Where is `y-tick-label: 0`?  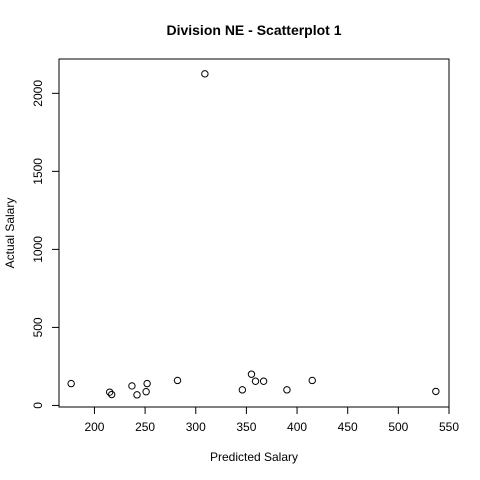 y-tick-label: 0 is located at coordinates (38, 405).